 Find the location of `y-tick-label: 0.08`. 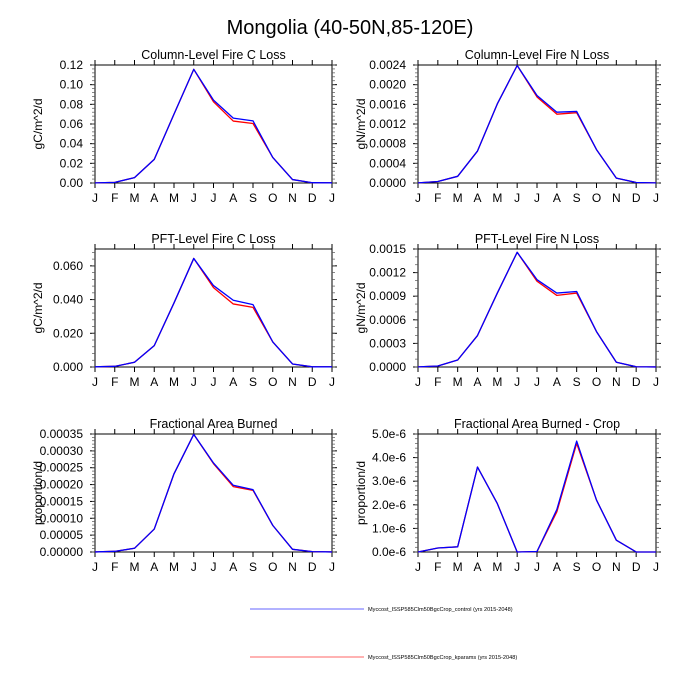

y-tick-label: 0.08 is located at coordinates (72, 104).